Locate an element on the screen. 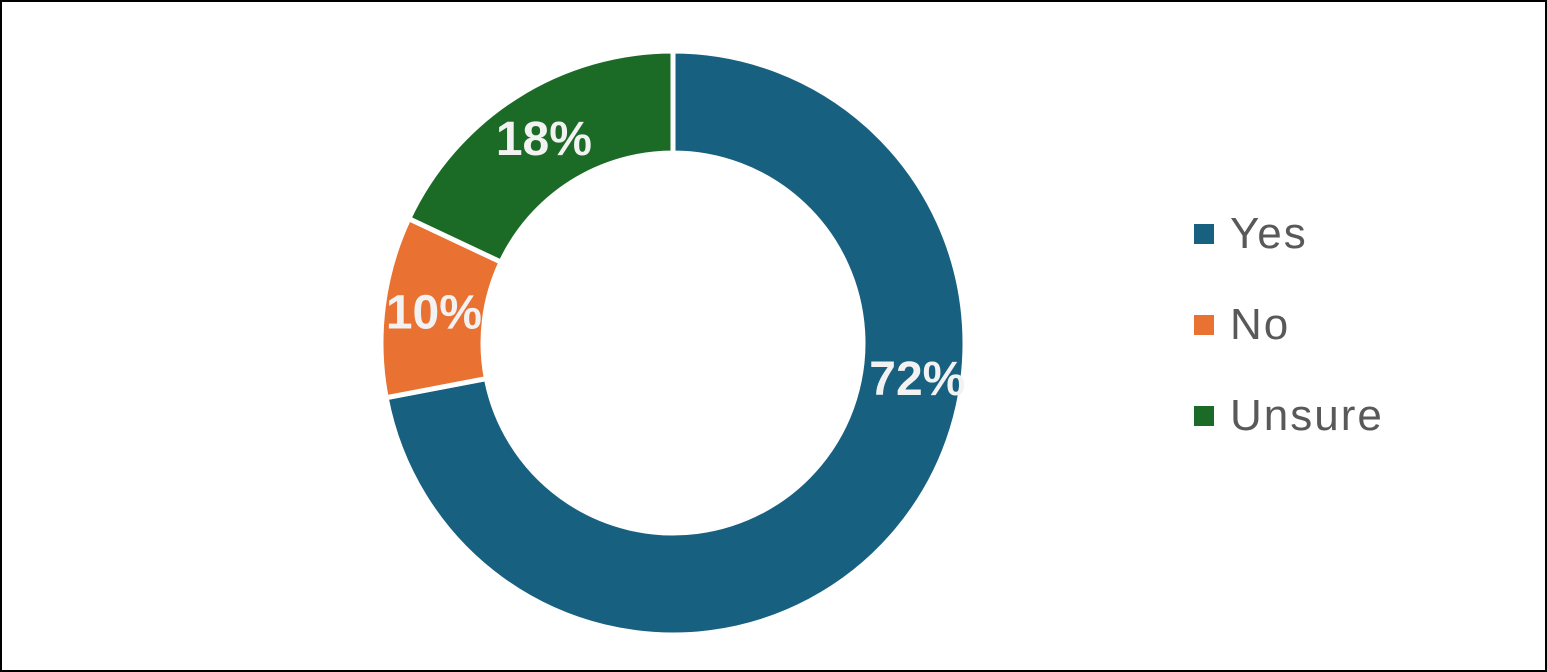  legend-item-yes: Yes is located at coordinates (1289, 234).